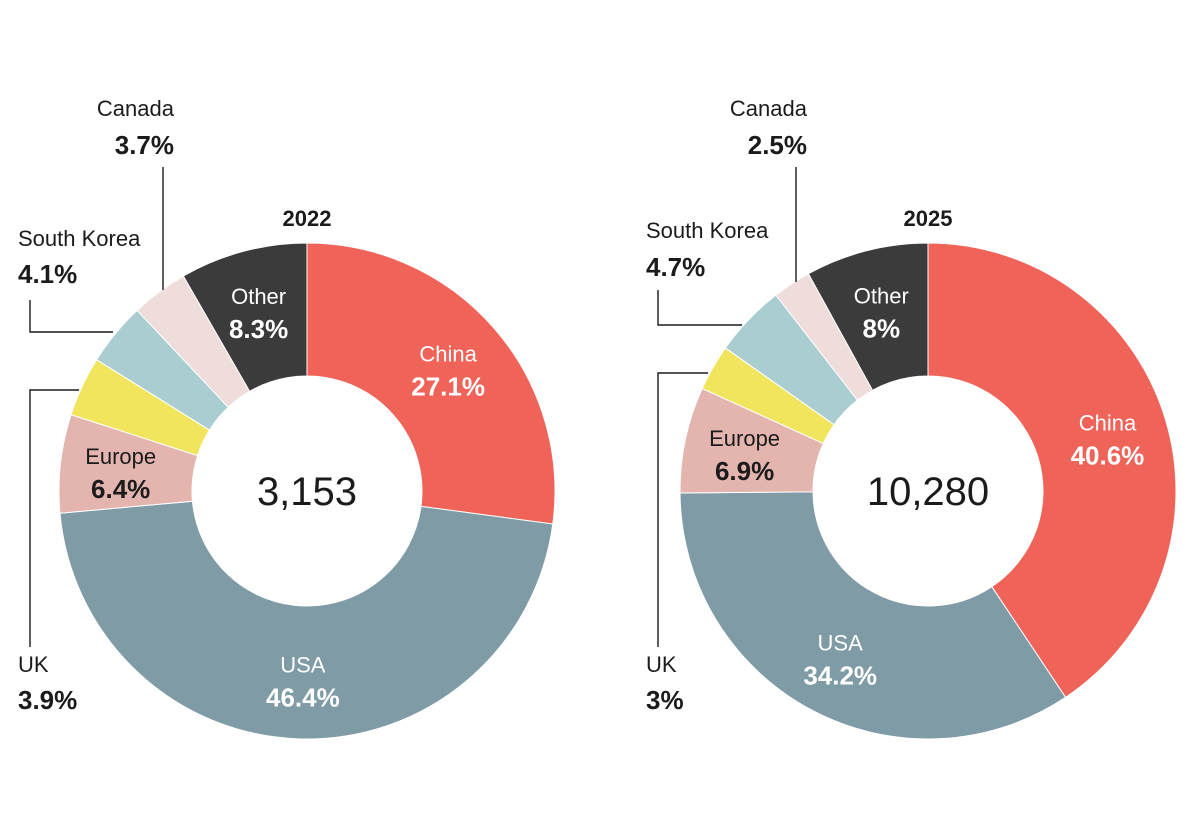 The image size is (1200, 840). I want to click on value-south-korea: 4.1%, so click(47, 274).